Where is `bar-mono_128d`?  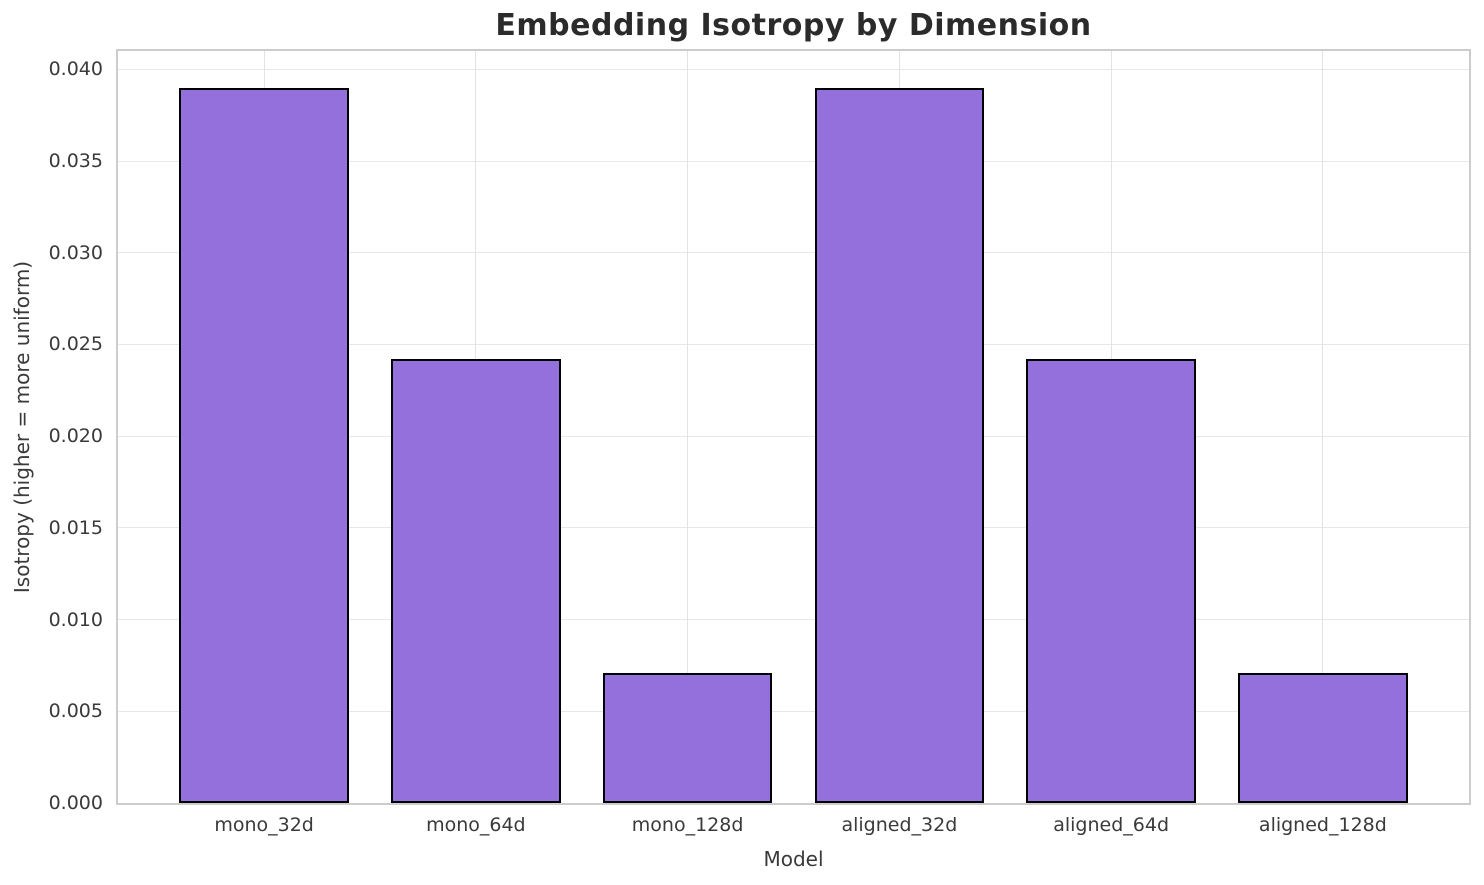 bar-mono_128d is located at coordinates (687, 737).